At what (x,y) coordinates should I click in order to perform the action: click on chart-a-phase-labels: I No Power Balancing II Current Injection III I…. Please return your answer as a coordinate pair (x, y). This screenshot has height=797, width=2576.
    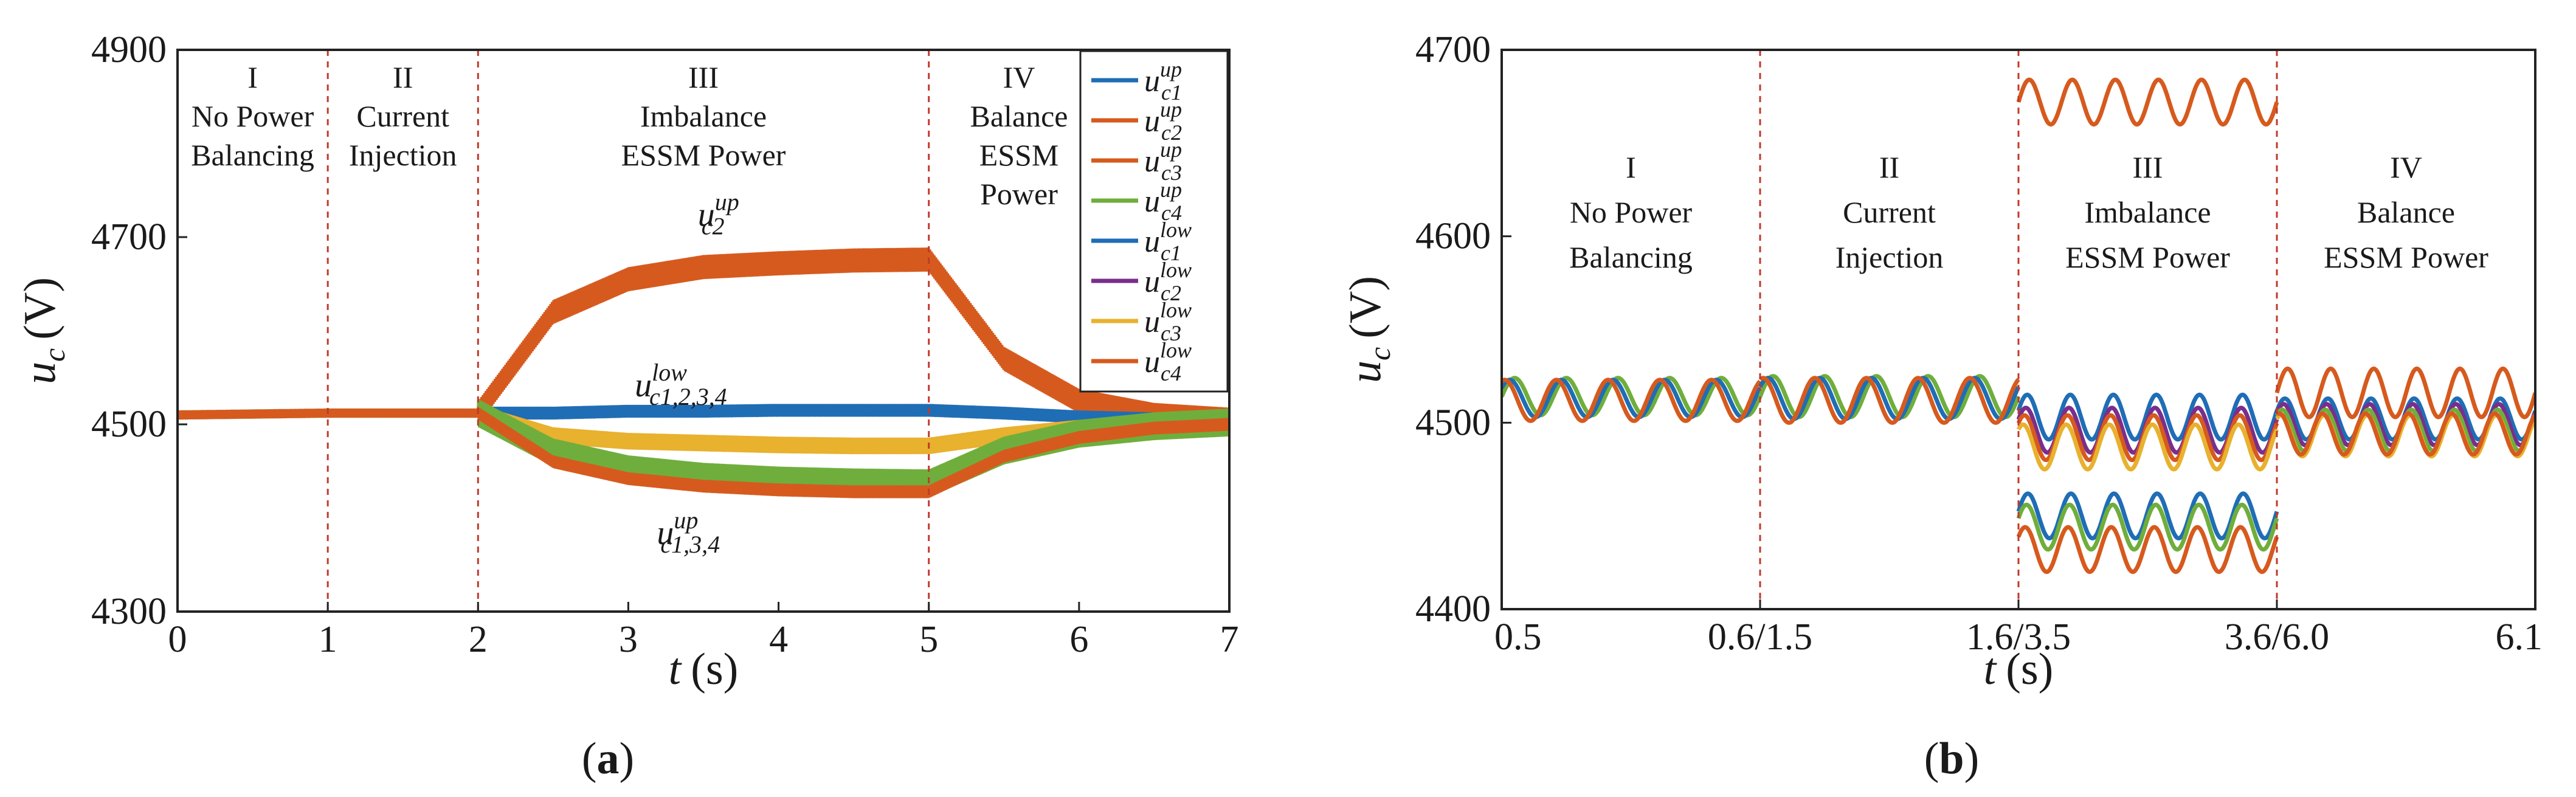
    Looking at the image, I should click on (629, 135).